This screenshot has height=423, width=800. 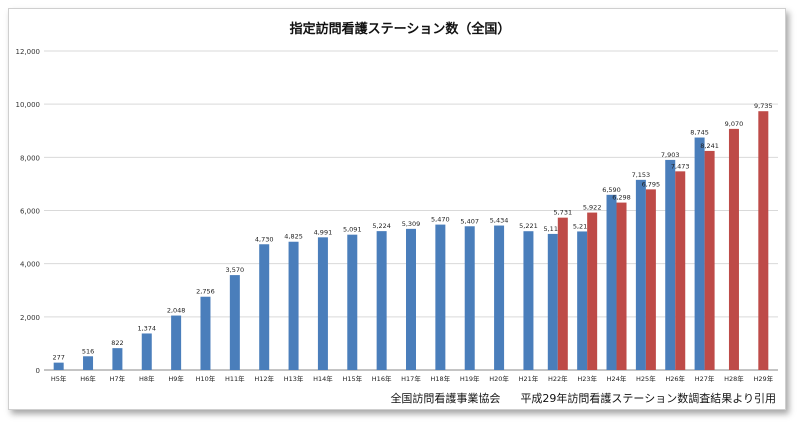 What do you see at coordinates (641, 175) in the screenshot?
I see `data-label: 7,153` at bounding box center [641, 175].